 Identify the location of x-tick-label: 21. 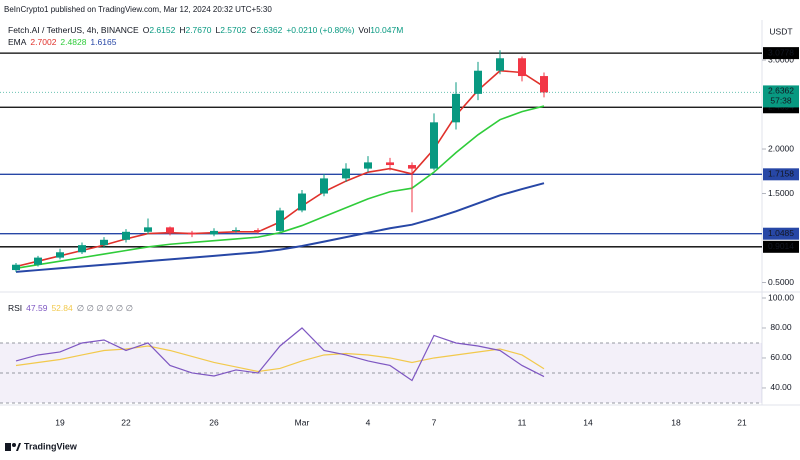
(742, 422).